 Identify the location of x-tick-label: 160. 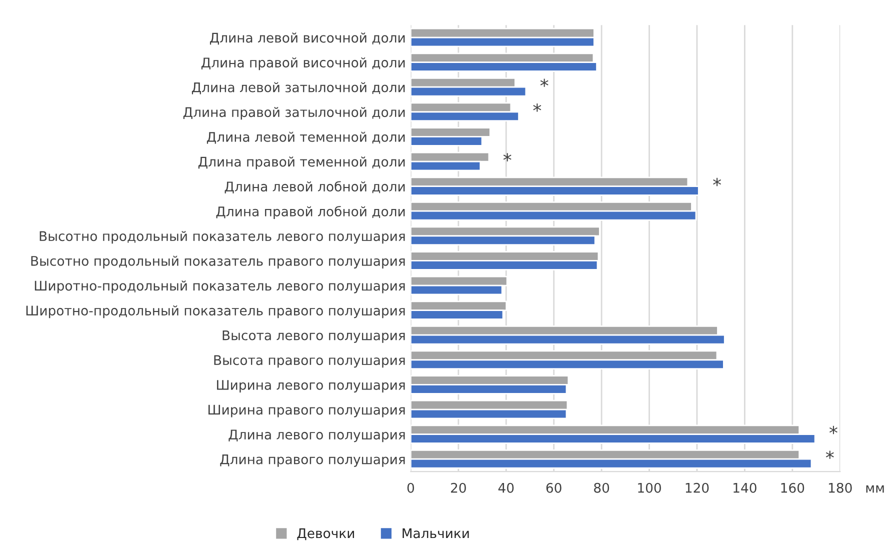
(792, 487).